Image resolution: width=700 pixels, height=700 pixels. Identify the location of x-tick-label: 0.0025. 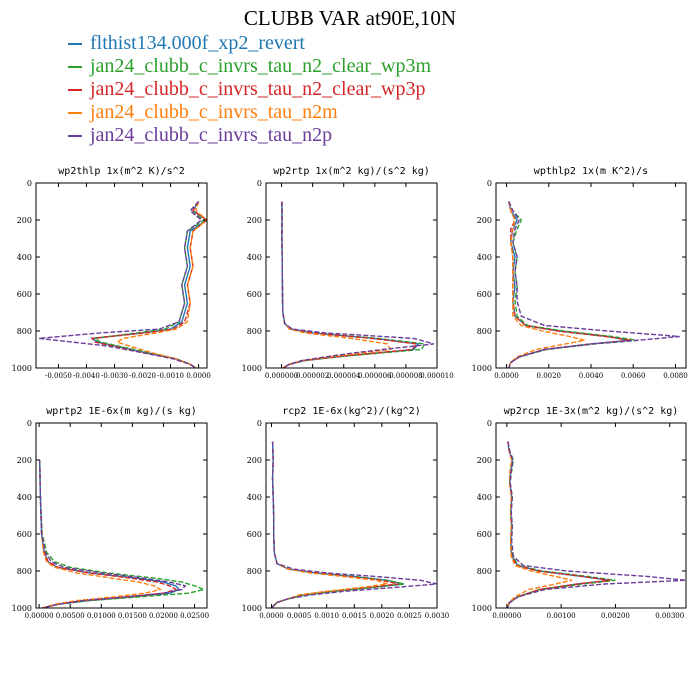
(409, 616).